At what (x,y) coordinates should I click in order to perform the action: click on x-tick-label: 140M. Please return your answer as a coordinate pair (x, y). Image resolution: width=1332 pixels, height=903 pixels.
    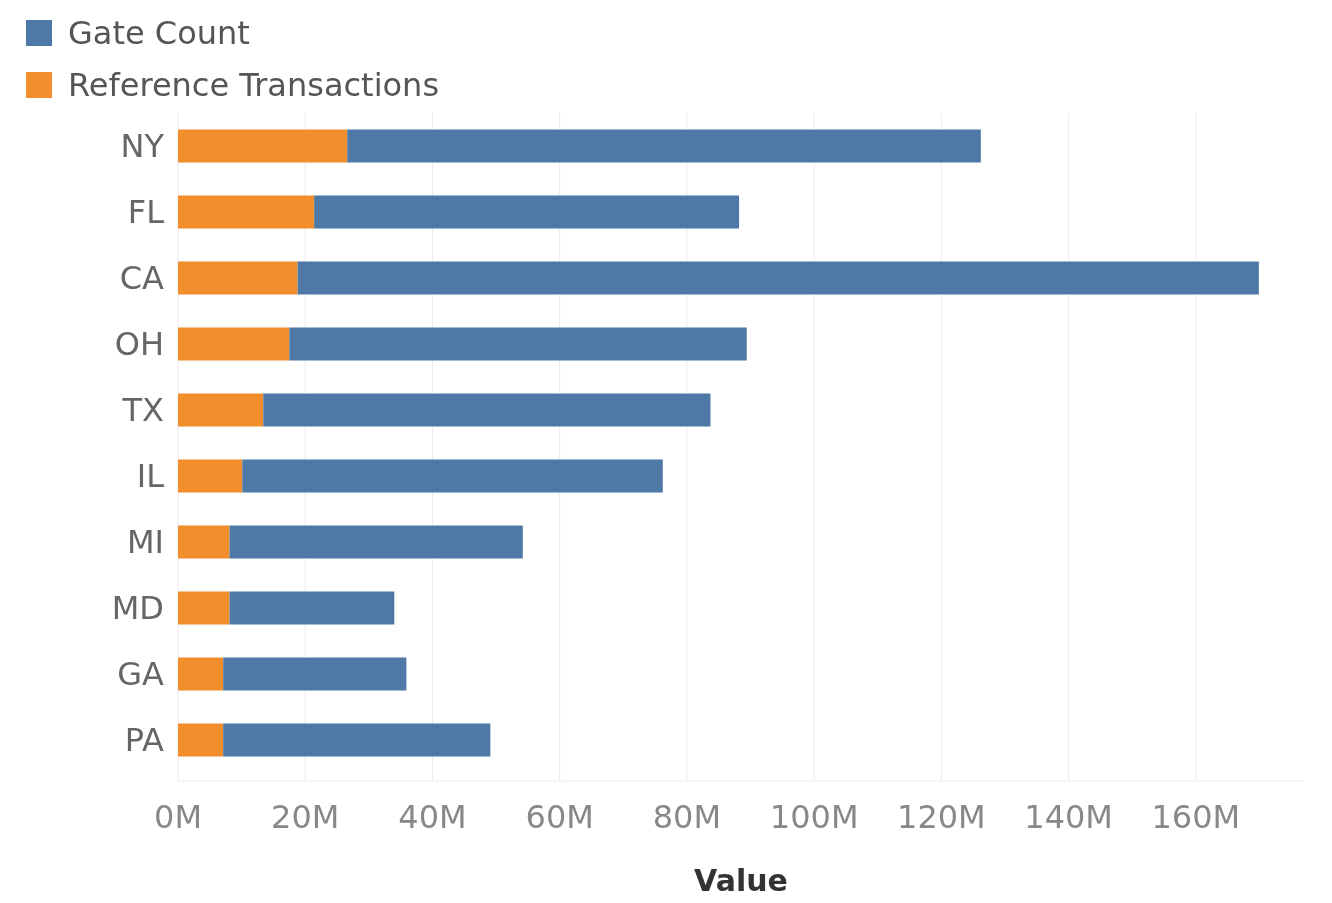
    Looking at the image, I should click on (1068, 817).